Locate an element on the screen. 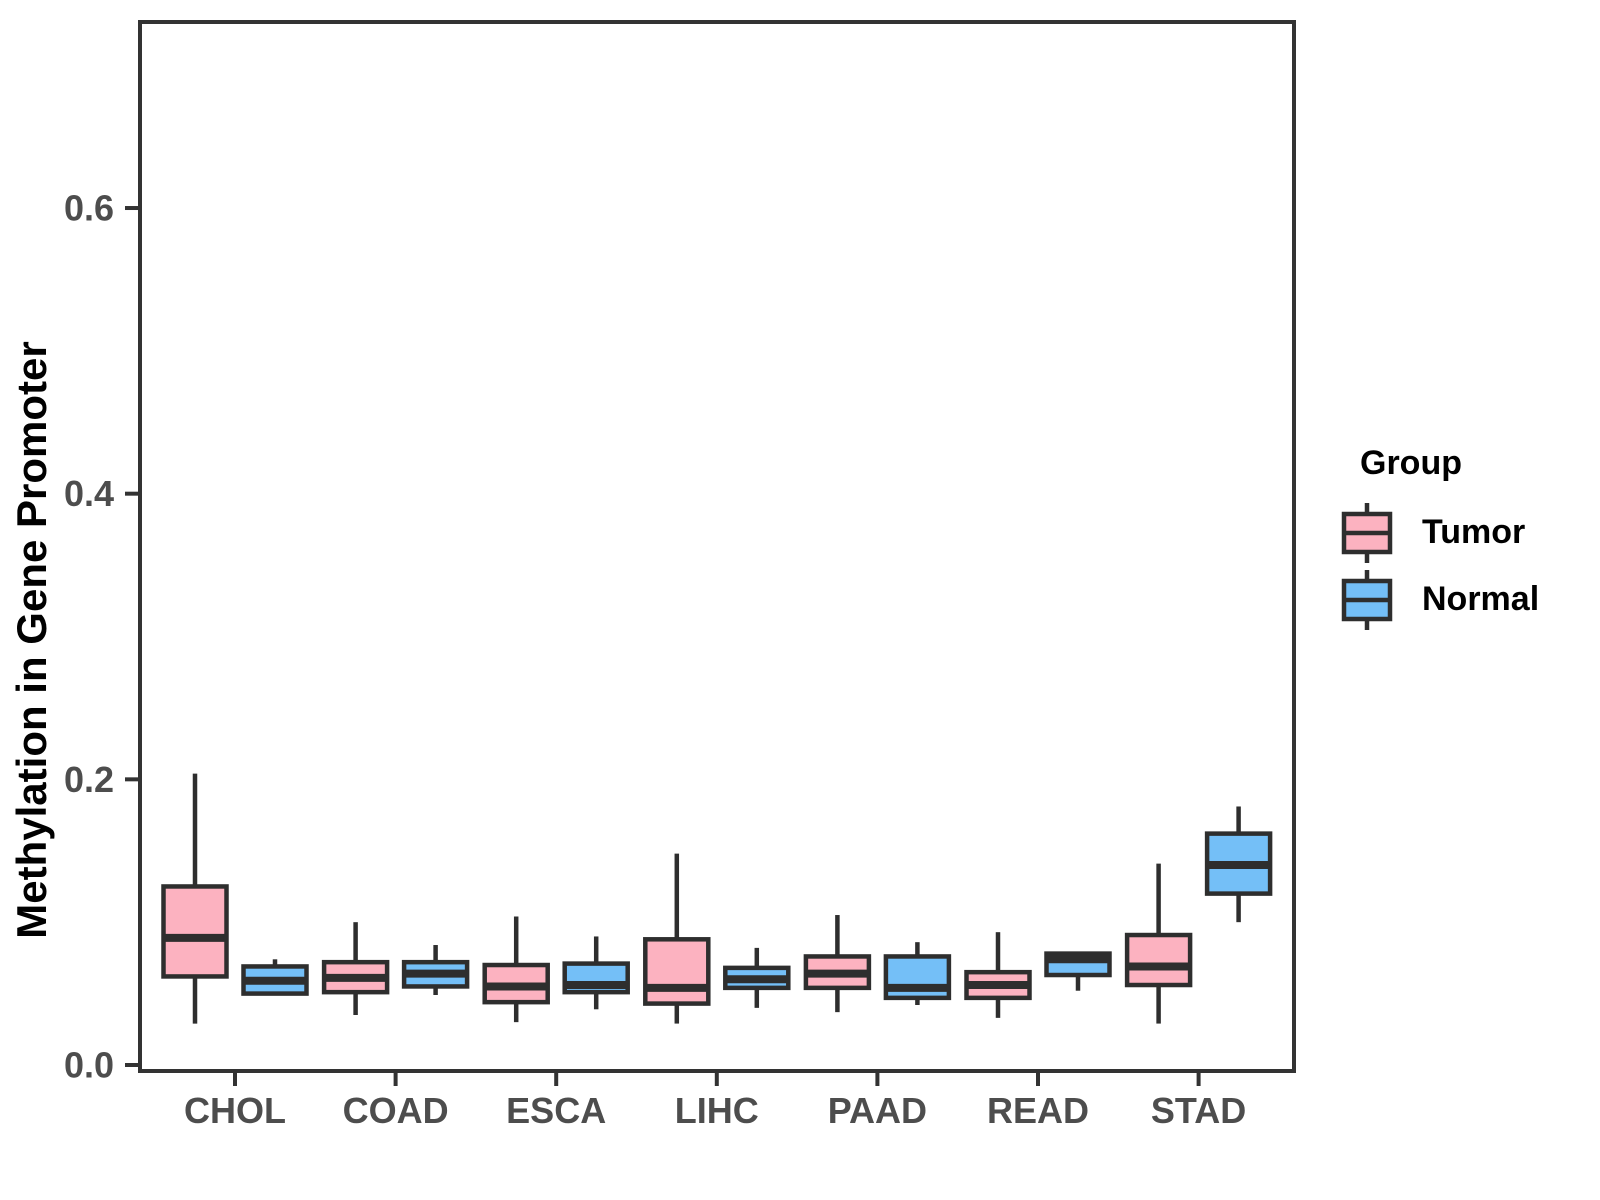 This screenshot has height=1200, width=1600. x-axis-tick-label: PAAD is located at coordinates (877, 1110).